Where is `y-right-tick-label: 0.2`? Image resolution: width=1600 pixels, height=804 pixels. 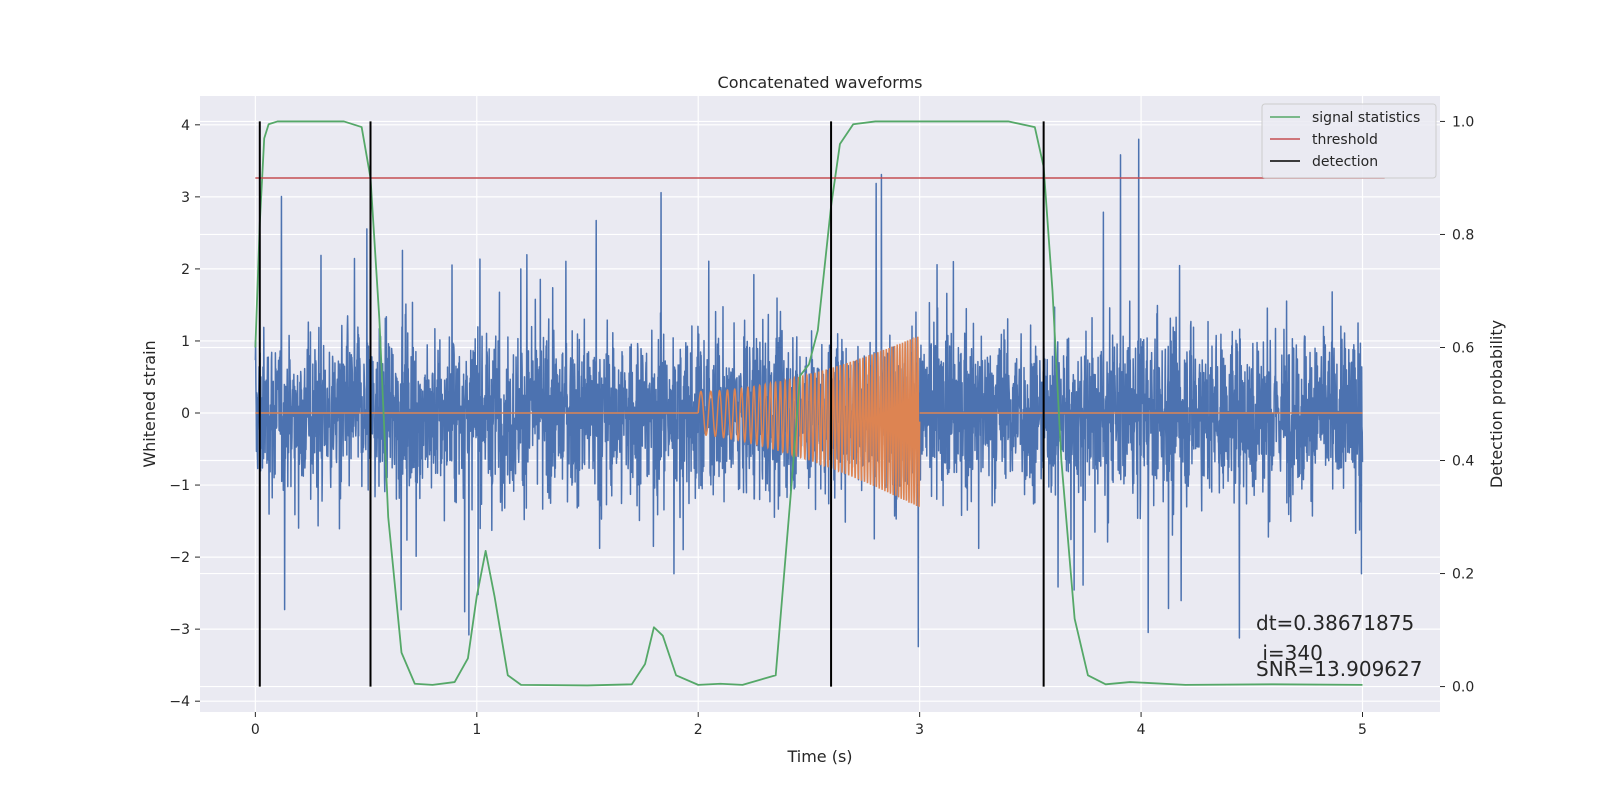
y-right-tick-label: 0.2 is located at coordinates (1463, 575).